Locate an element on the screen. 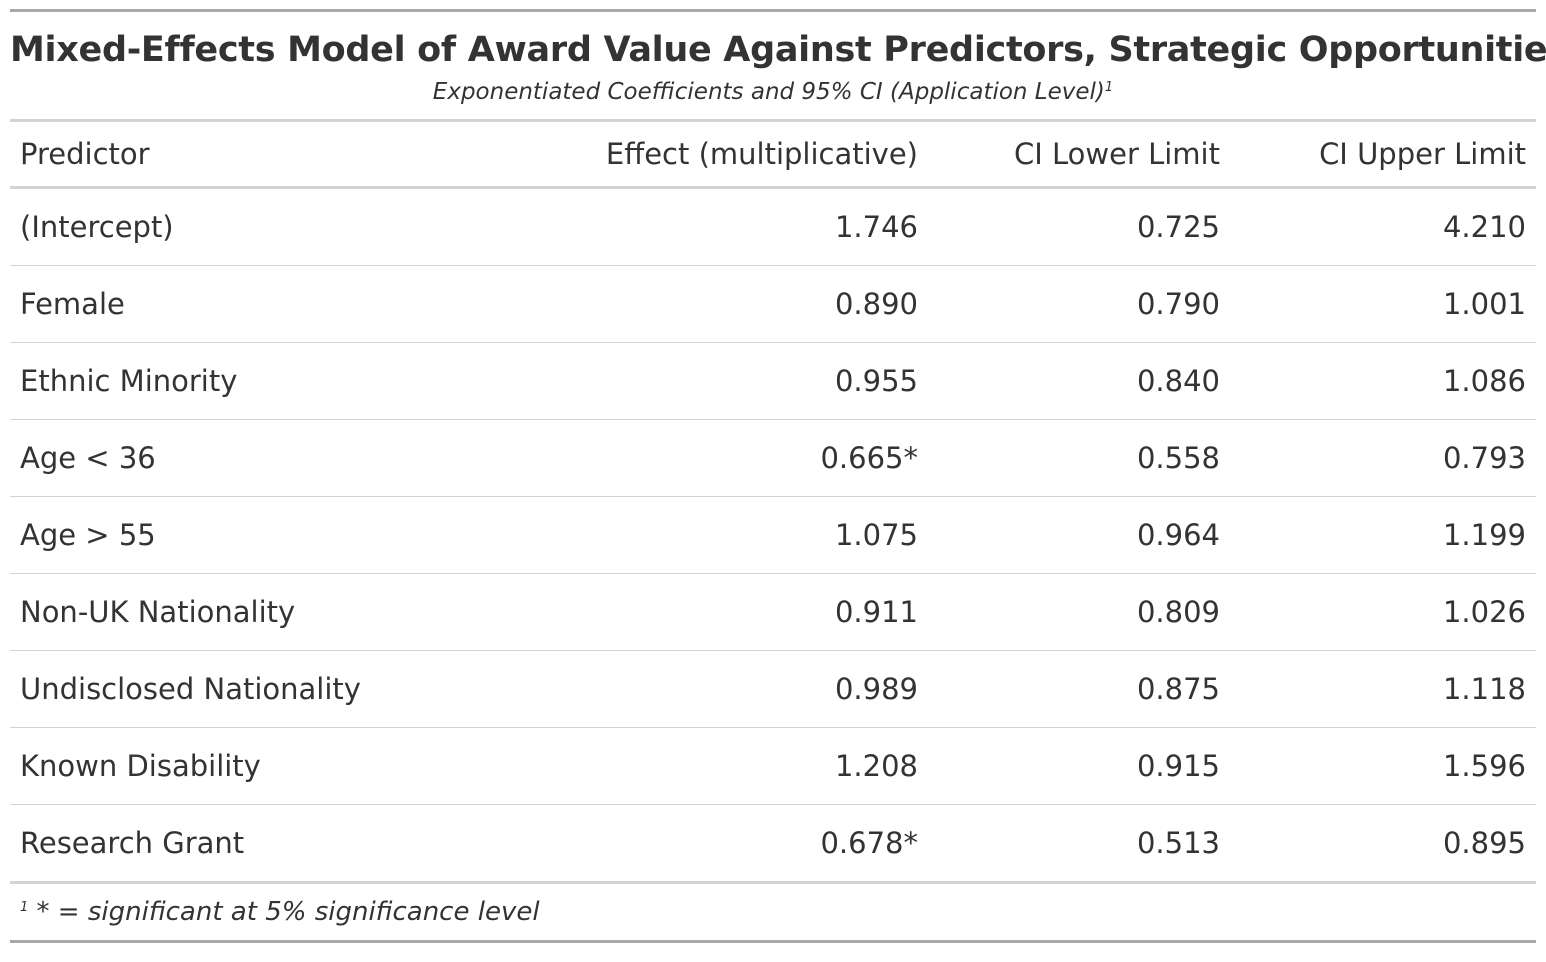 The width and height of the screenshot is (1546, 962). footnote-text: * = significant at 5% significance level is located at coordinates (288, 912).